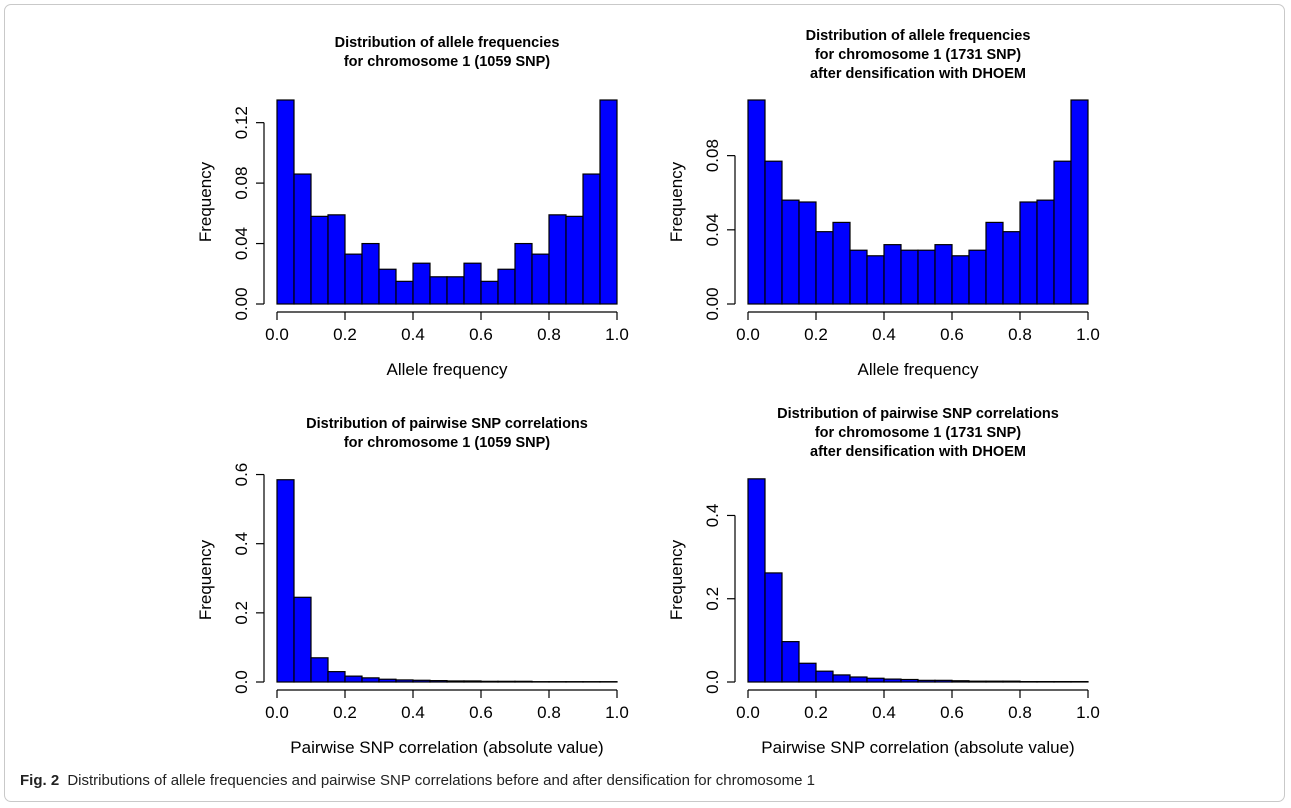  What do you see at coordinates (447, 43) in the screenshot?
I see `chart-title-line: Distribution of allele frequencies` at bounding box center [447, 43].